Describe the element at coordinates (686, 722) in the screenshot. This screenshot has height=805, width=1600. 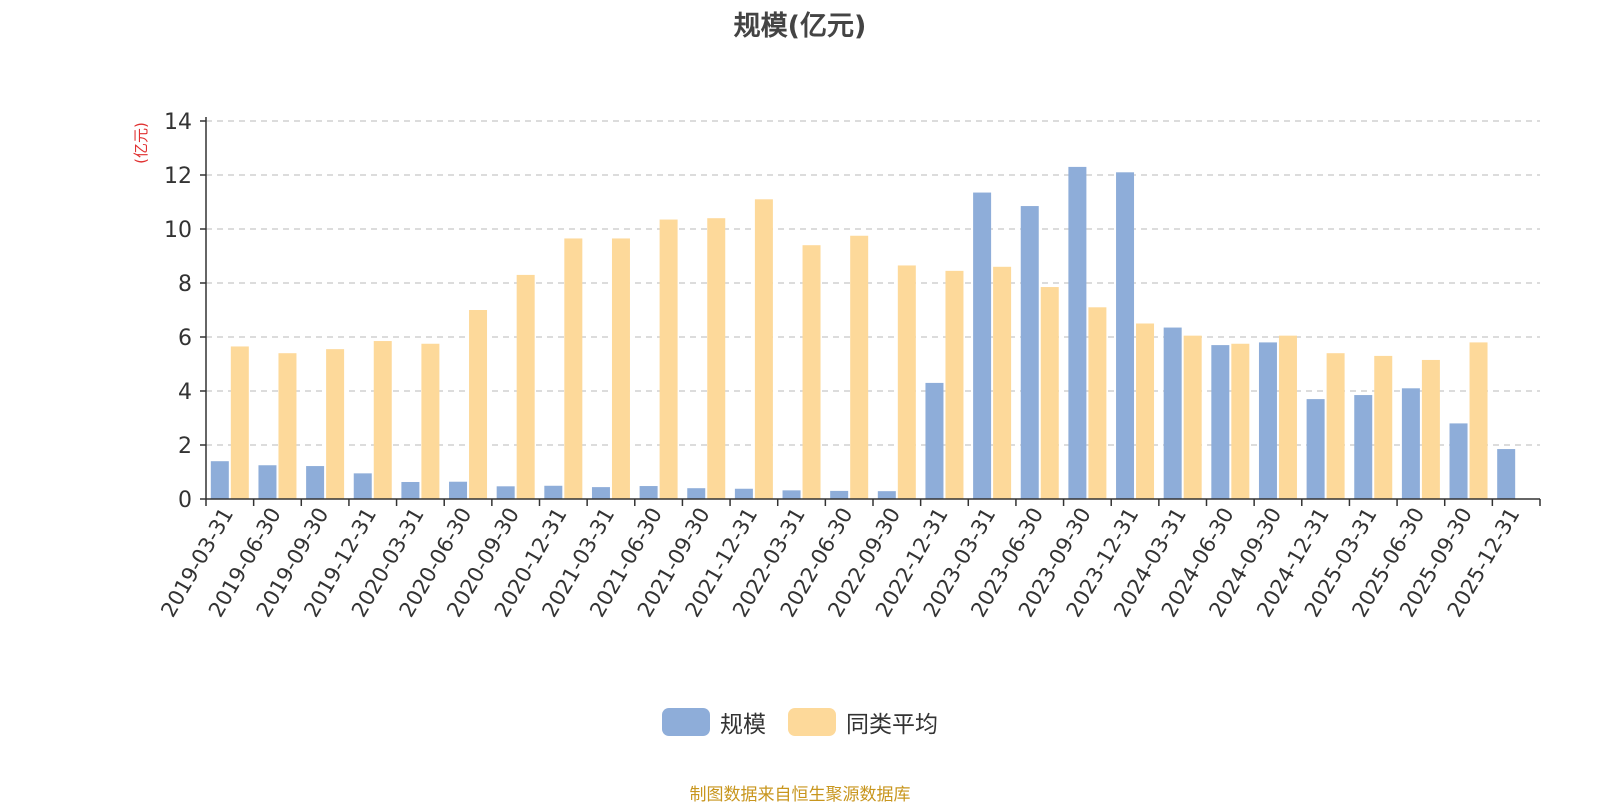
I see `legend-swatch-scale` at that location.